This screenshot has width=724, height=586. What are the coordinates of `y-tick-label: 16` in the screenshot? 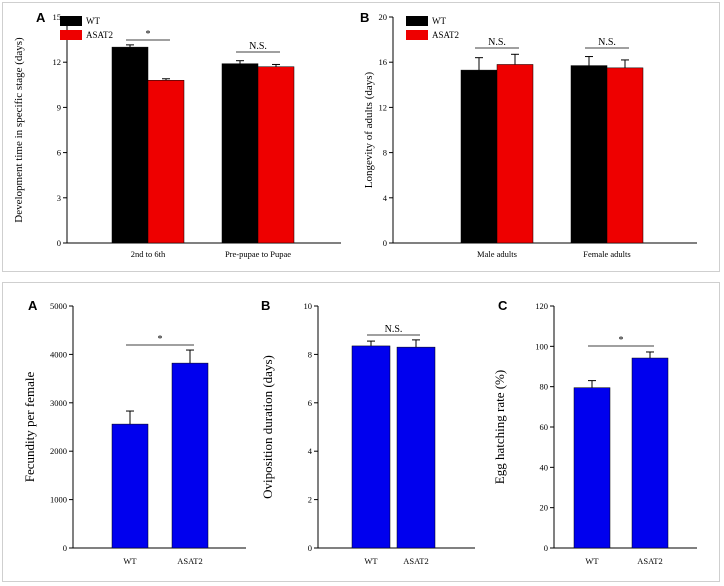 It's located at (383, 62).